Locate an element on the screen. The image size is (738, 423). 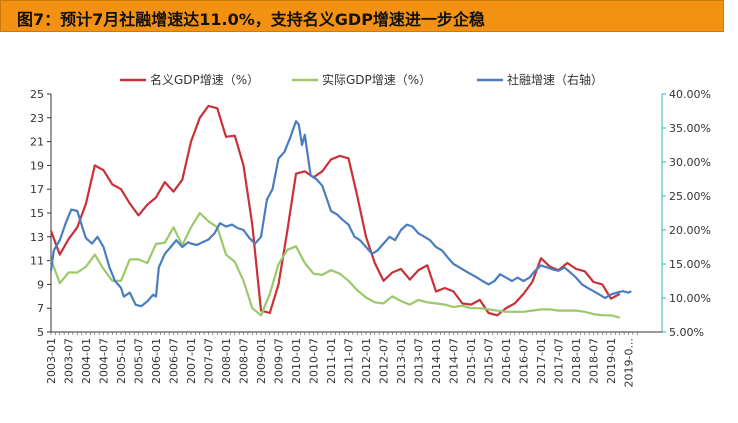
left-tick-label: 19 is located at coordinates (37, 165).